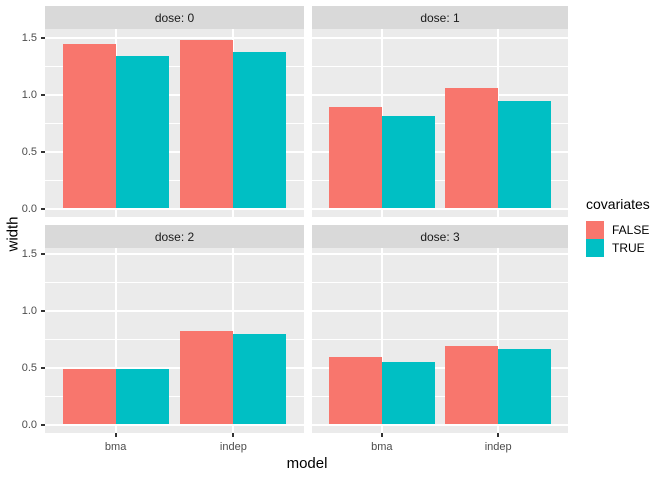 Image resolution: width=672 pixels, height=480 pixels. Describe the element at coordinates (174, 236) in the screenshot. I see `facet-strip: dose: 2` at that location.